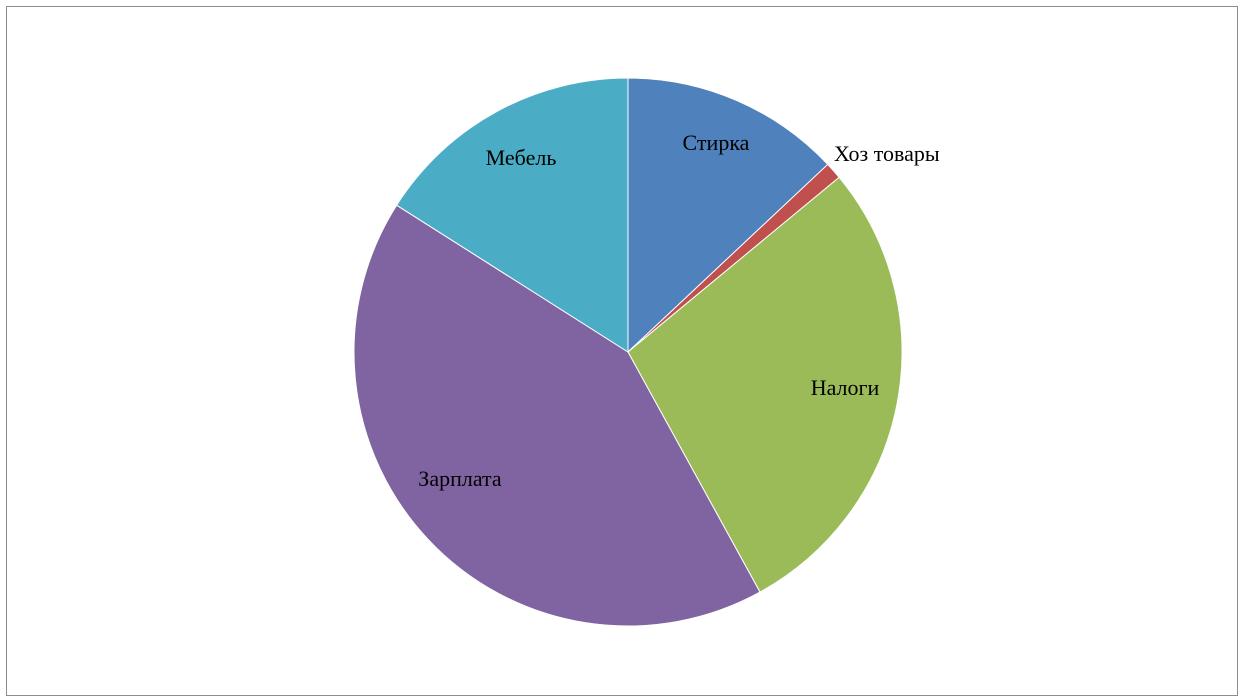 This screenshot has height=696, width=1241. What do you see at coordinates (887, 153) in the screenshot?
I see `data-label-2: Хоз товары` at bounding box center [887, 153].